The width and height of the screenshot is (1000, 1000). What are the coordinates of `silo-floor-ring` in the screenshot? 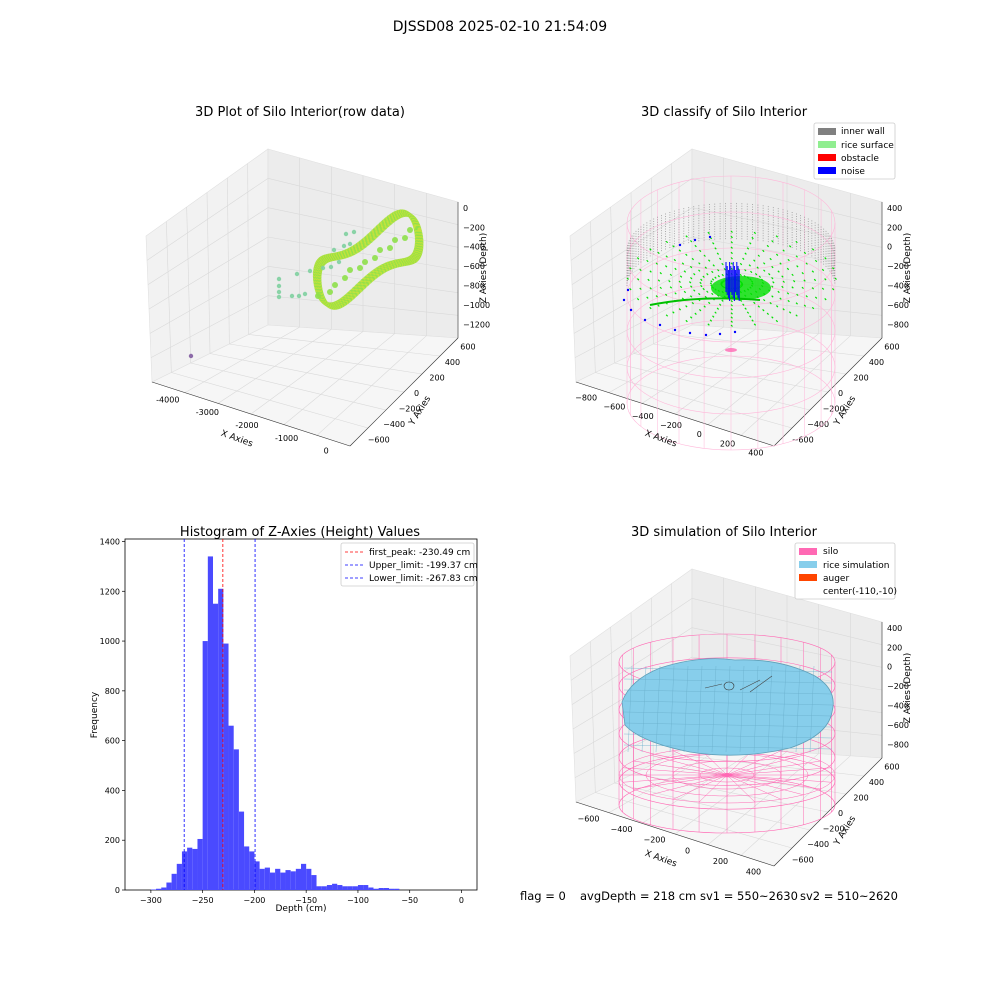 It's located at (727, 775).